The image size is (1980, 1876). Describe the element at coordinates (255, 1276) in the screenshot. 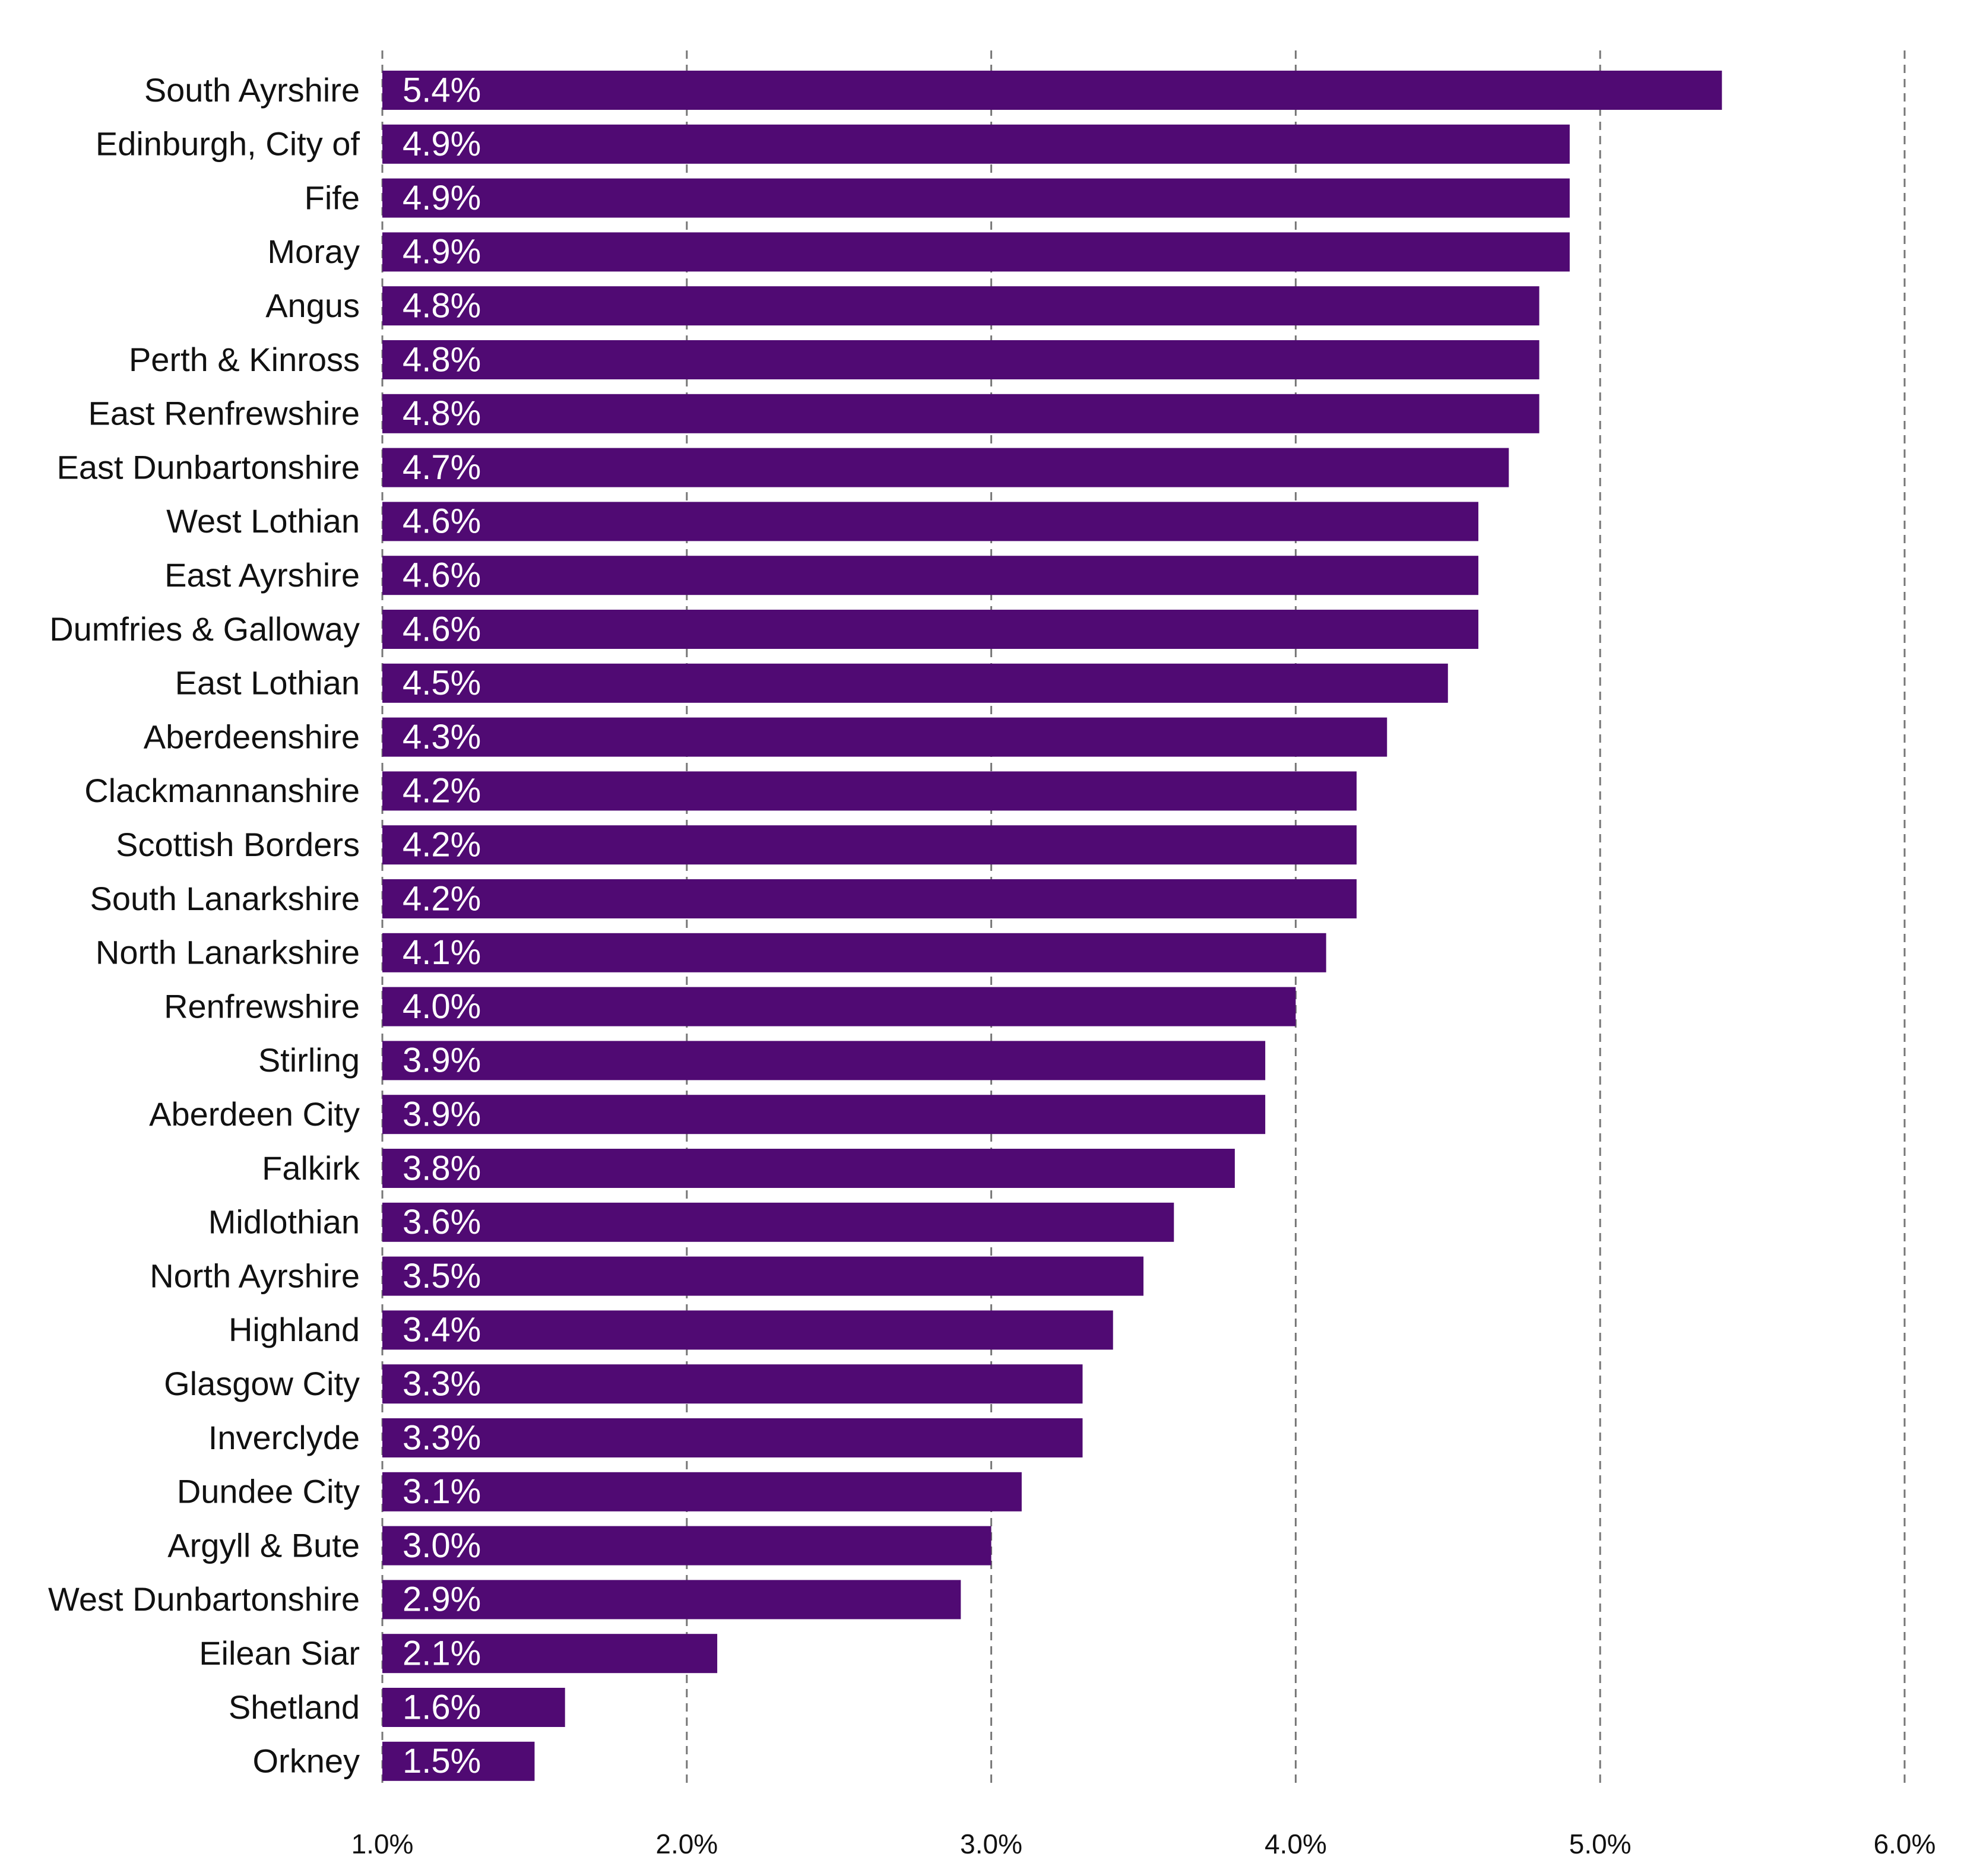

I see `category-label: North Ayrshire` at that location.